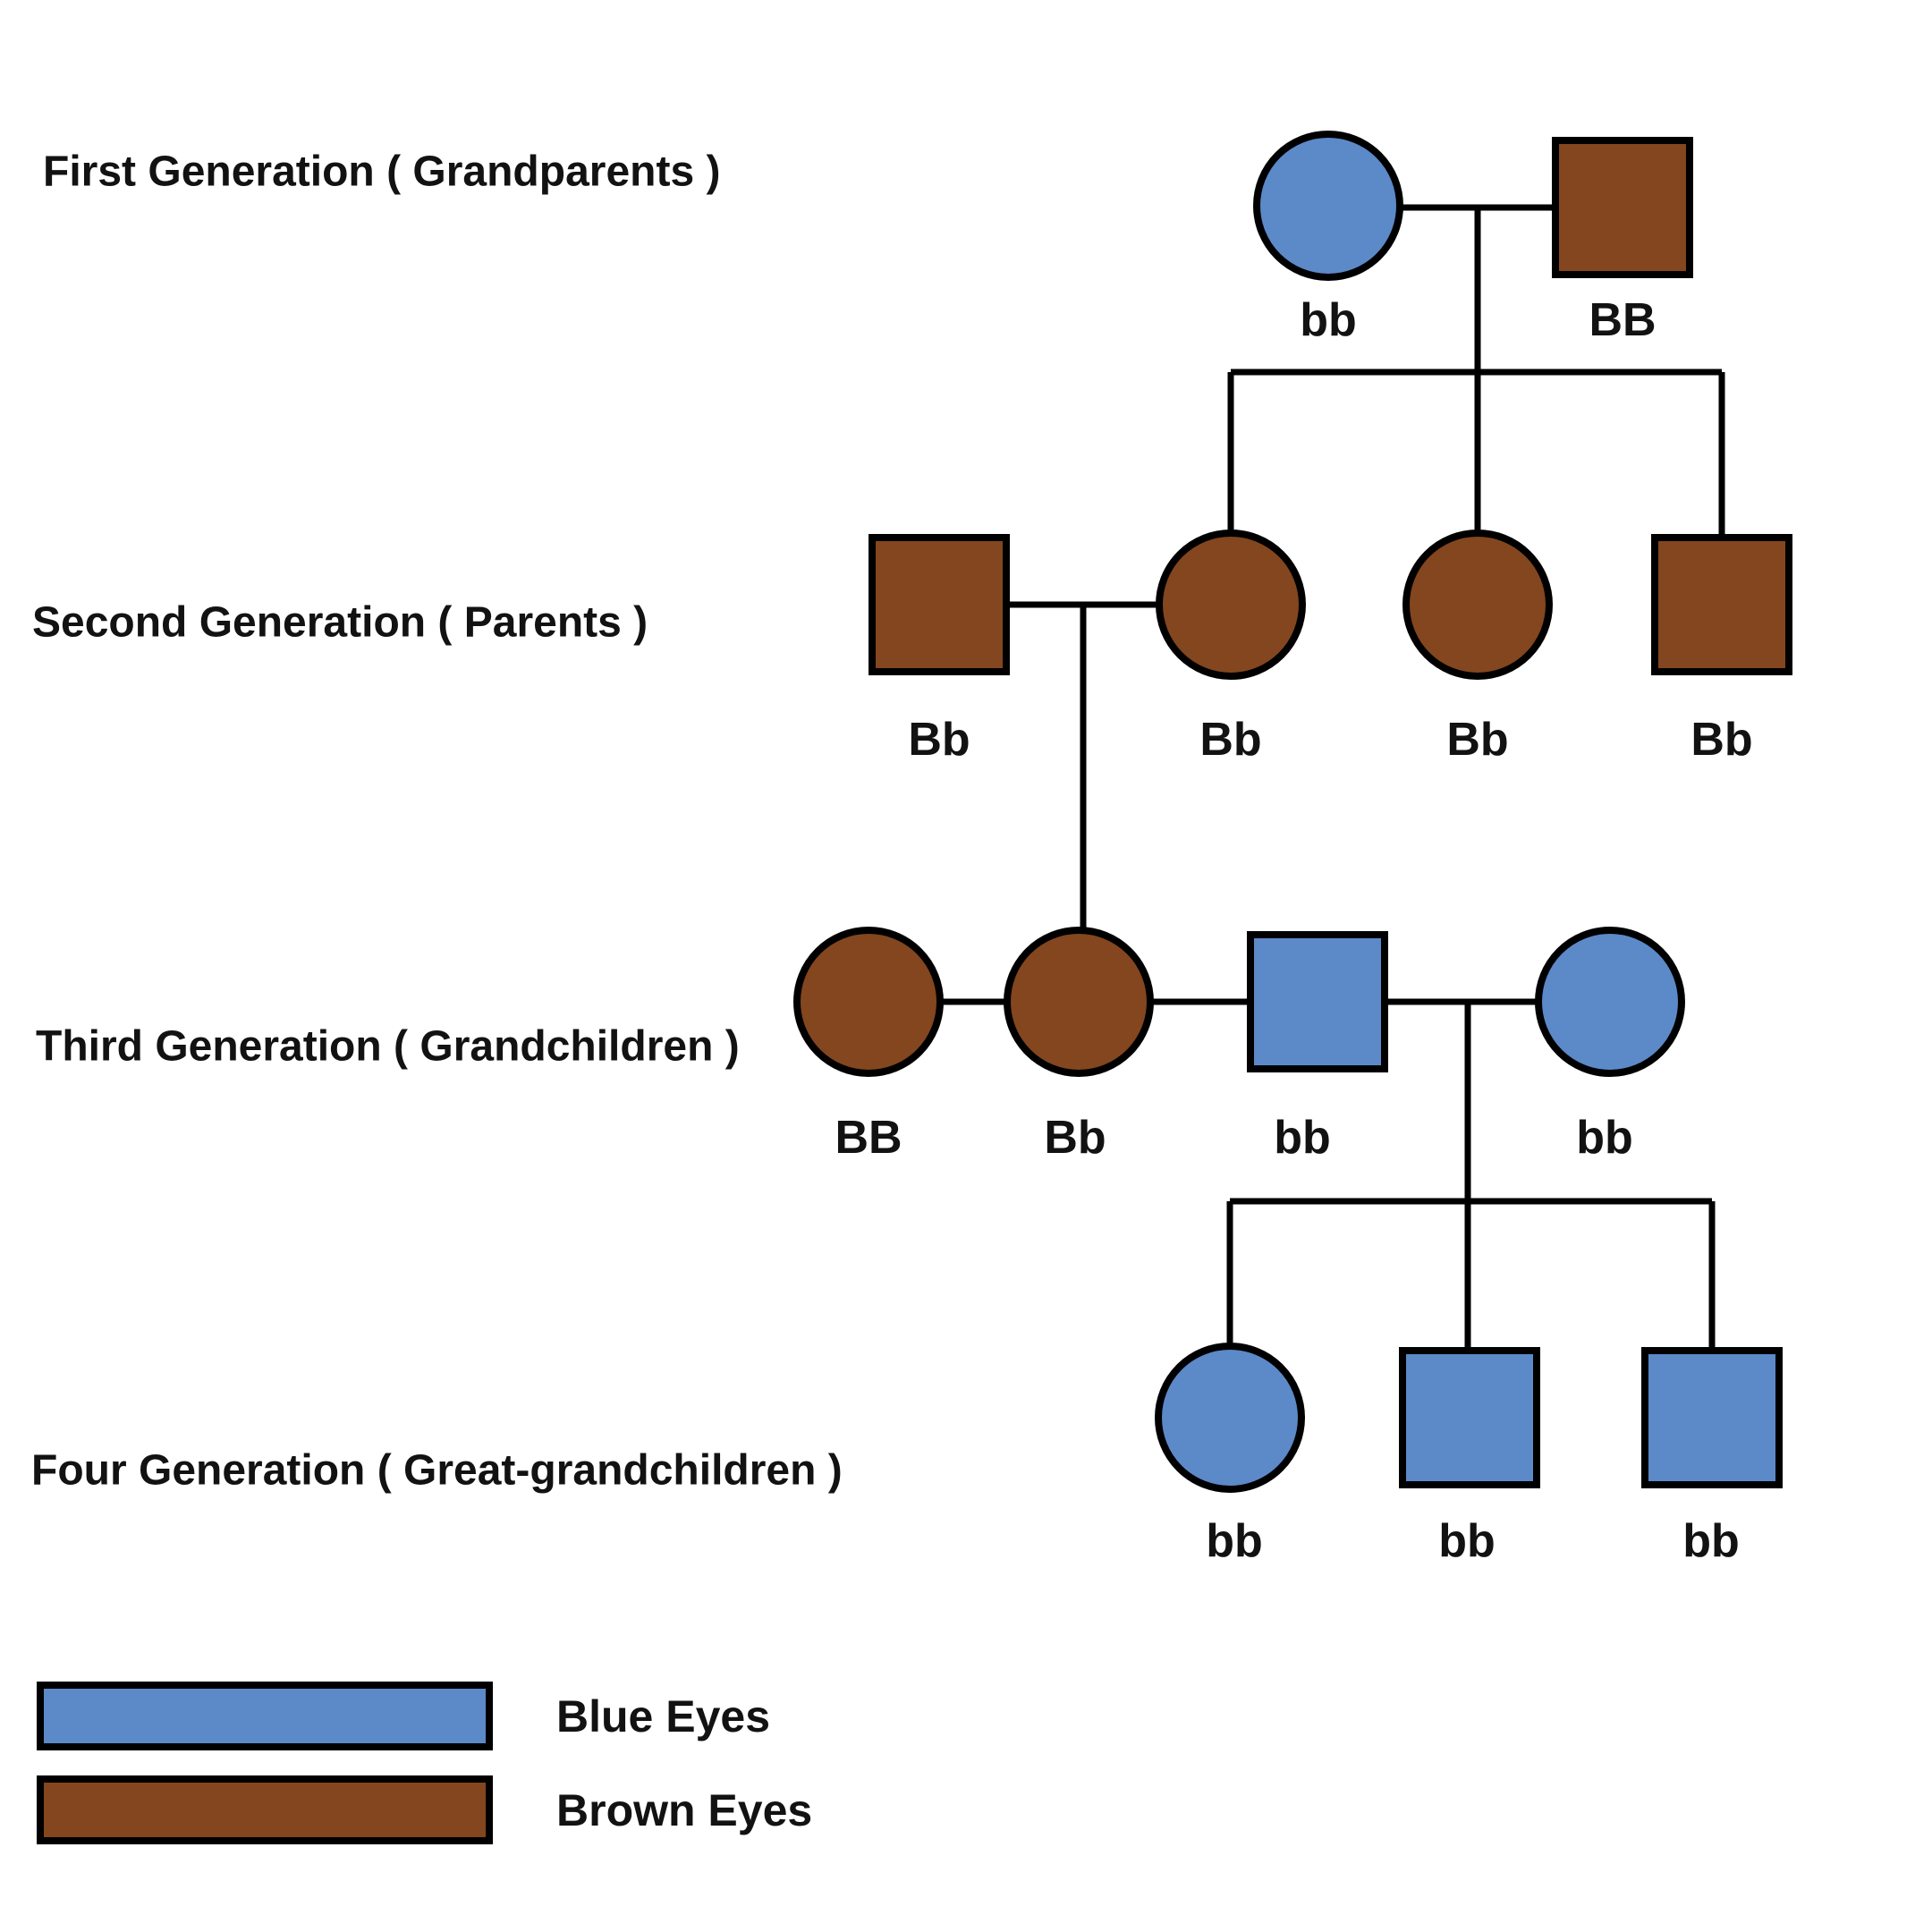 The width and height of the screenshot is (1932, 1932). Describe the element at coordinates (1622, 207) in the screenshot. I see `person-gen1-grandfather` at that location.